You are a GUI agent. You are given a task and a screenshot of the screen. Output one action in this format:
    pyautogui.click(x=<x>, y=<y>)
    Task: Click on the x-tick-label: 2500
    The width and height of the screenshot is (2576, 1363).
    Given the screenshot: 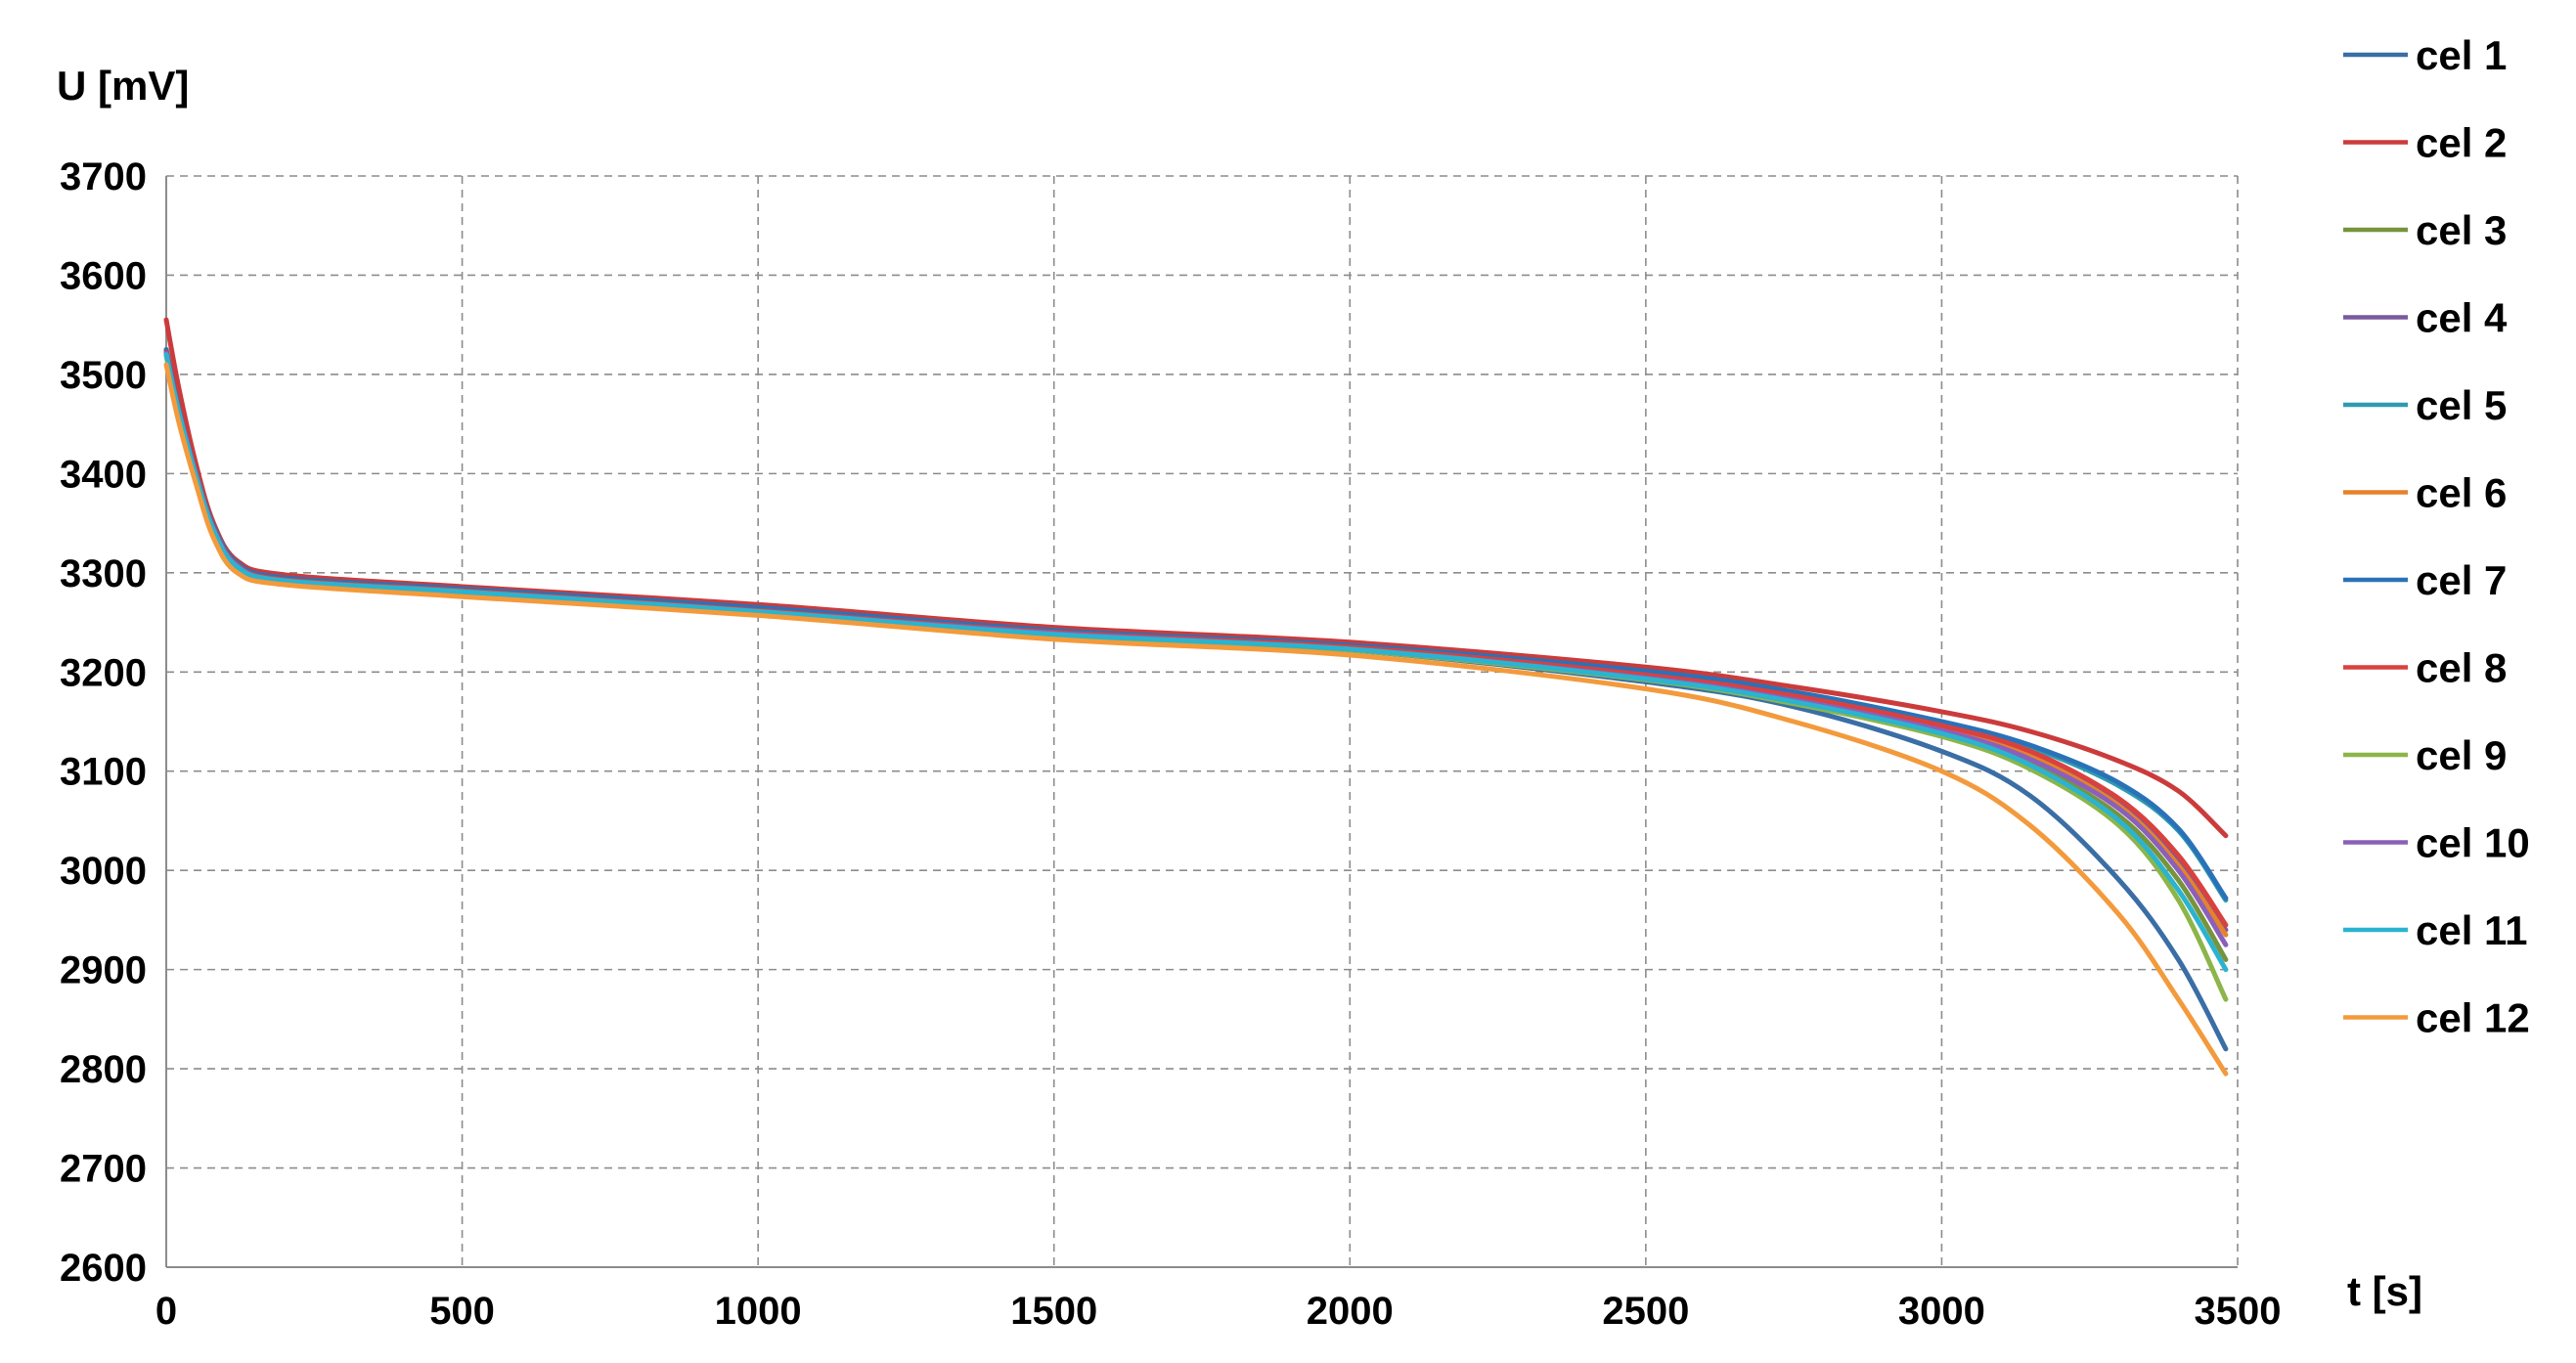 What is the action you would take?
    pyautogui.click(x=1645, y=1312)
    